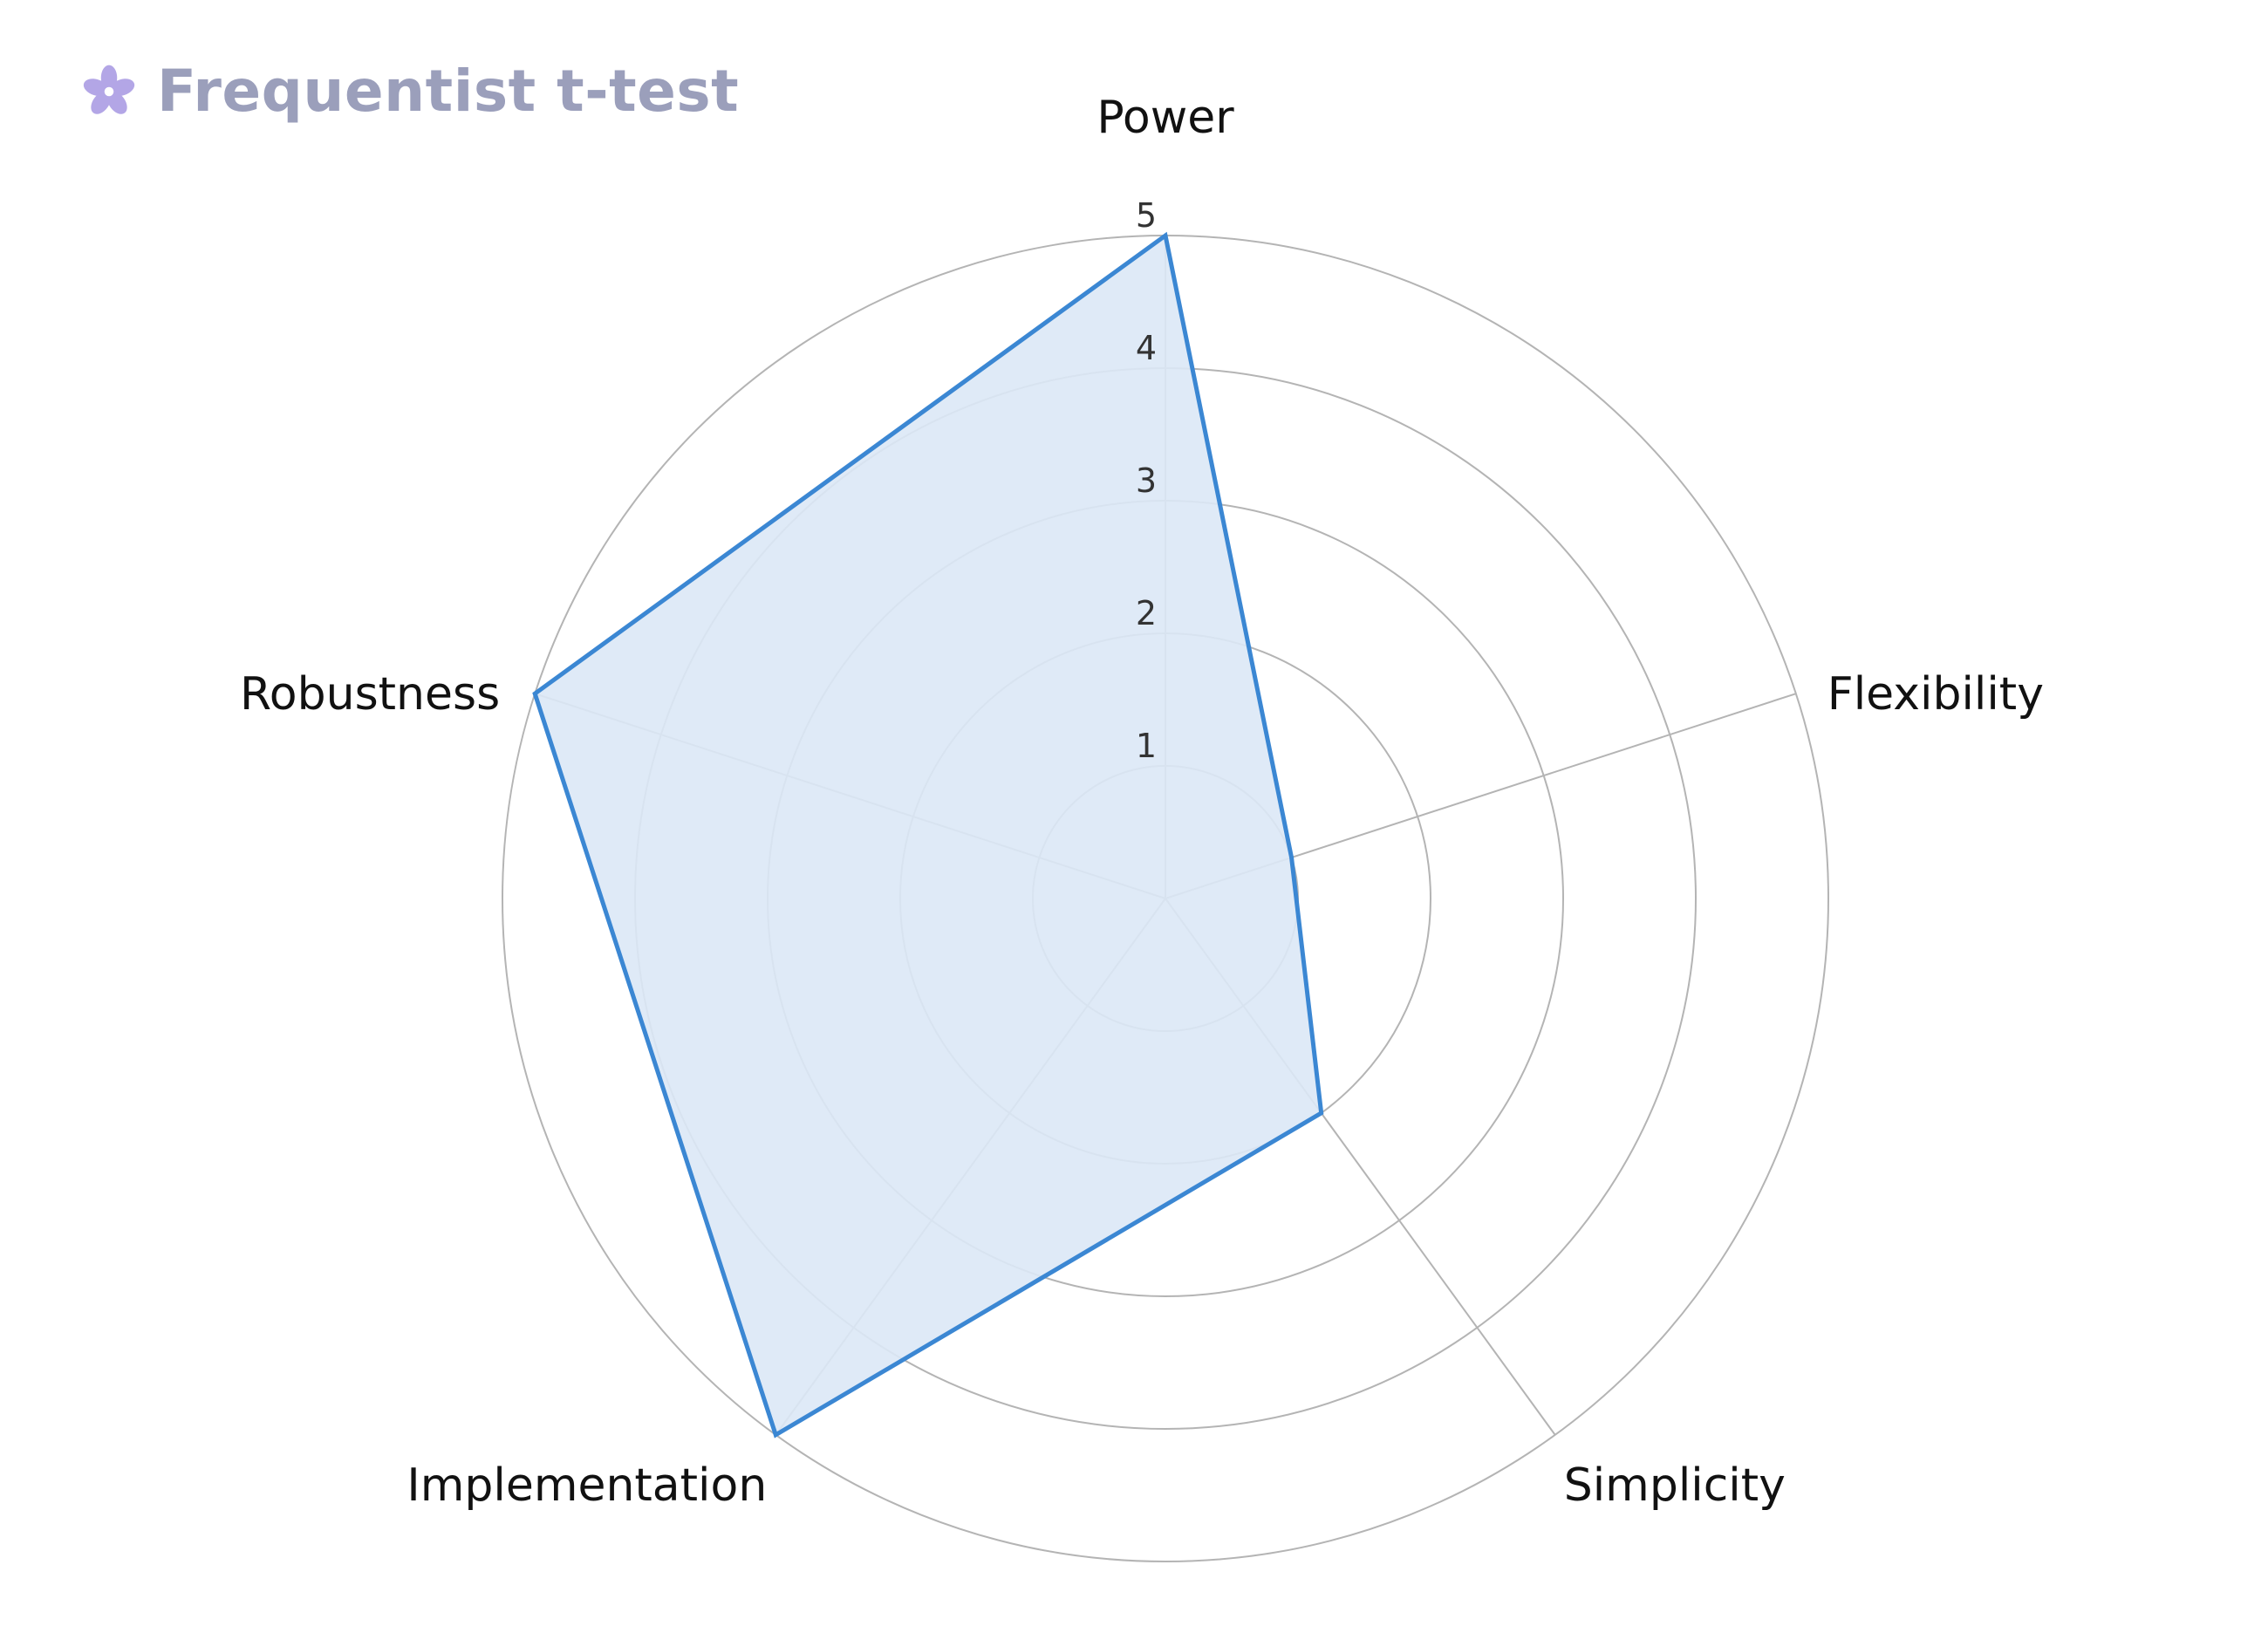 This screenshot has width=2268, height=1640. Describe the element at coordinates (1675, 1485) in the screenshot. I see `axis-label-simplicity: Simplicity` at that location.